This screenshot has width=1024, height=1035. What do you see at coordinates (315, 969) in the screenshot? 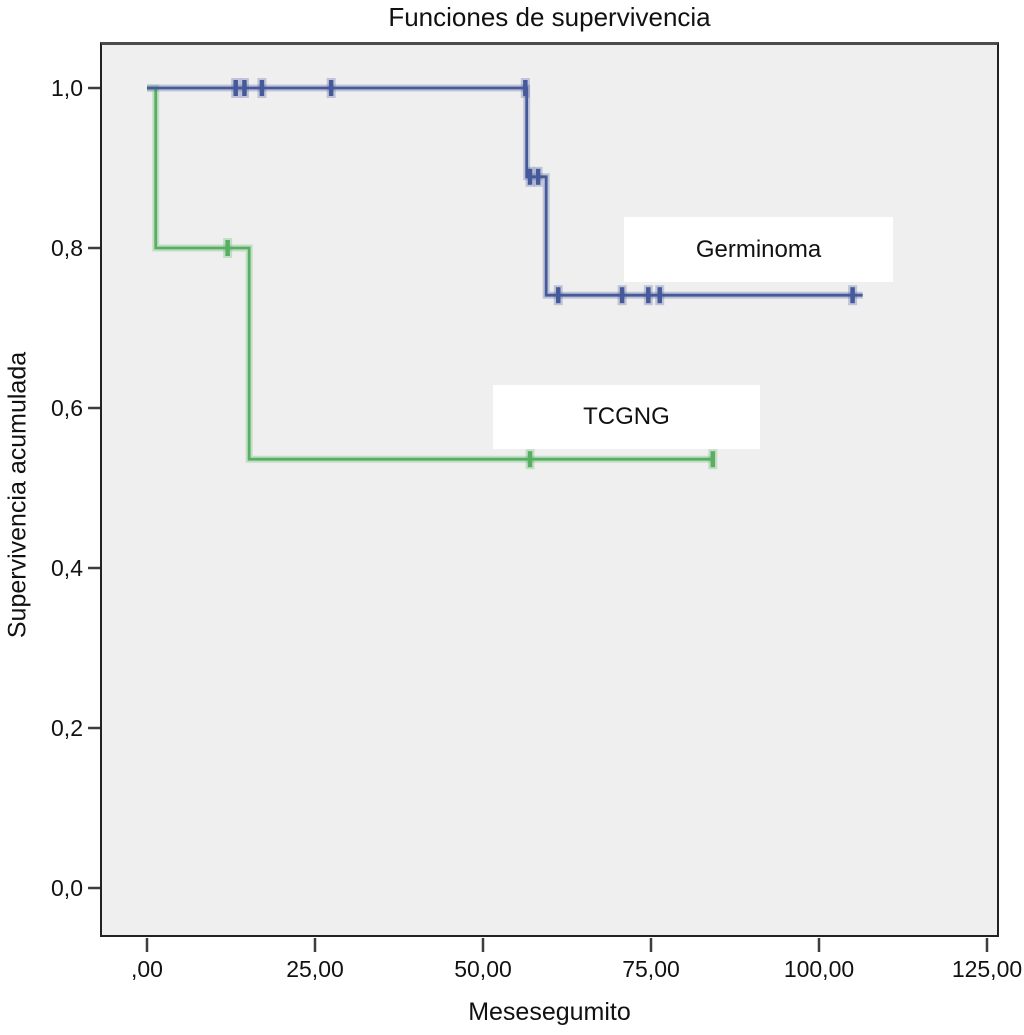
I see `x-tick-label: 25,00` at bounding box center [315, 969].